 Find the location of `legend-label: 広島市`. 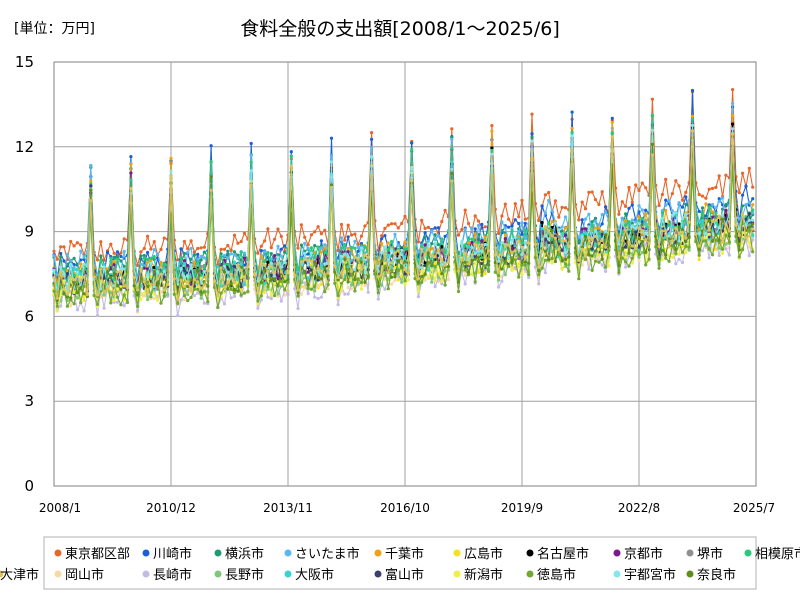

legend-label: 広島市 is located at coordinates (483, 554).